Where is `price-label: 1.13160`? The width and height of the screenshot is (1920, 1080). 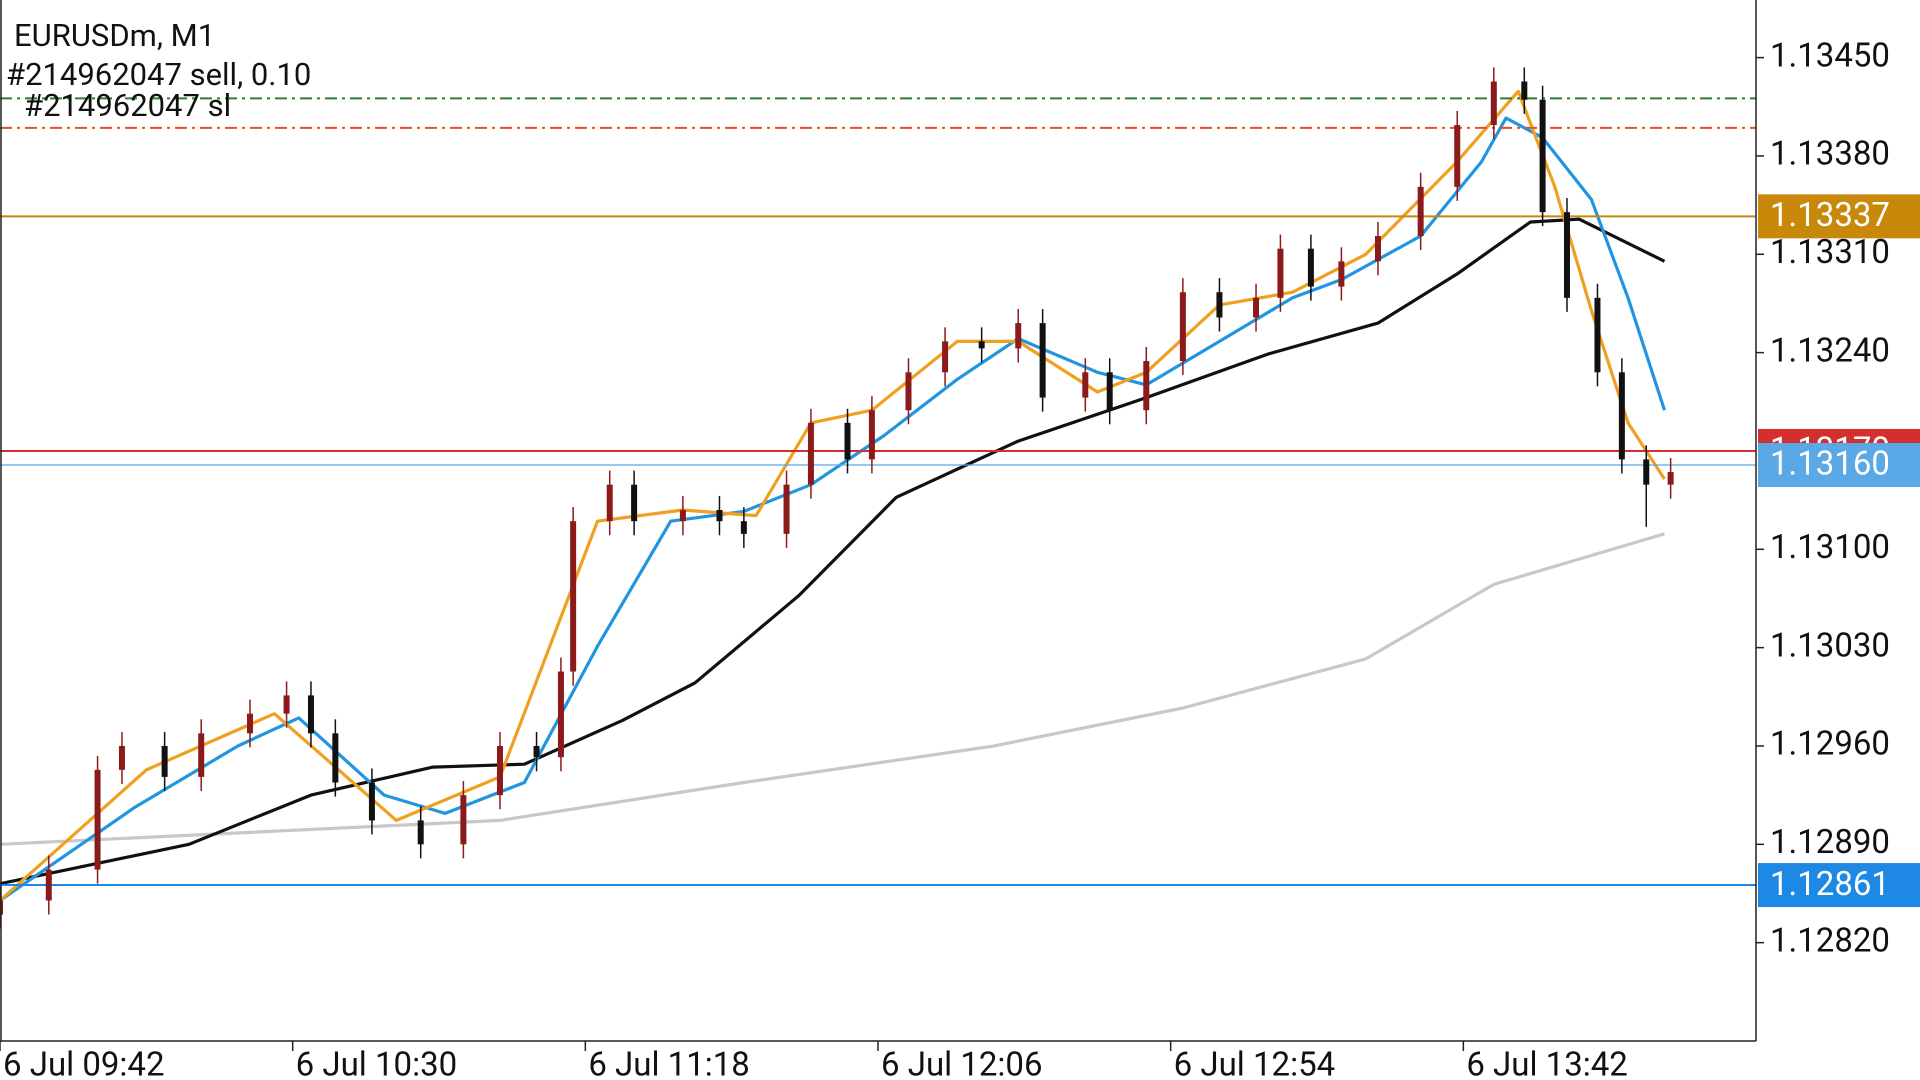 price-label: 1.13160 is located at coordinates (1830, 464).